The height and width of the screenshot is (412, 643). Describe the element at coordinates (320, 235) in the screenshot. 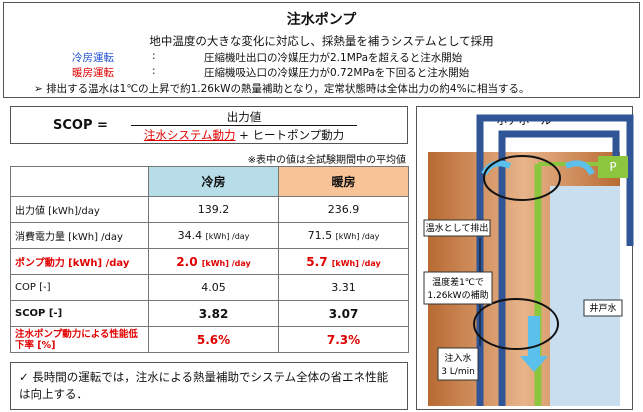

I see `cell-value: 71.5` at that location.